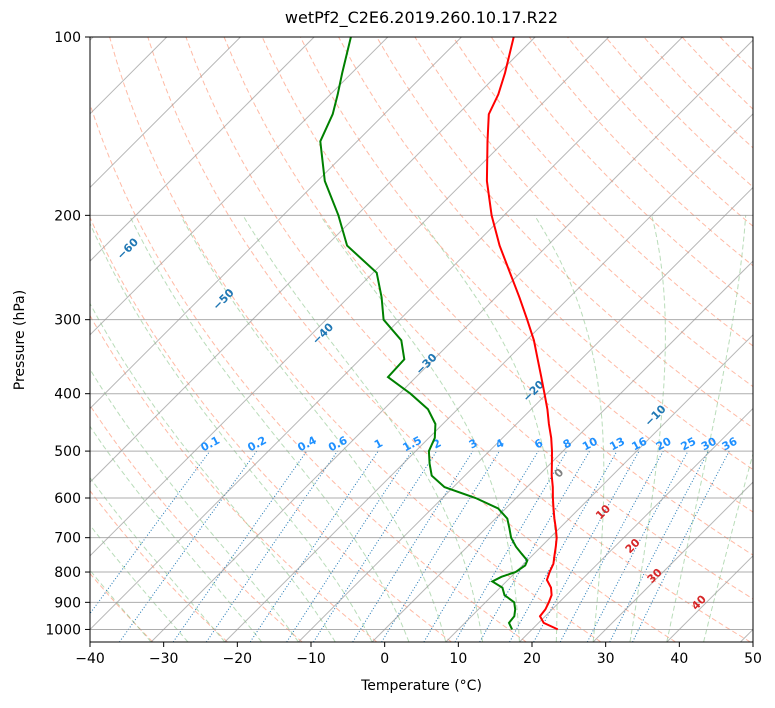  I want to click on moist-adiabat-label: 0, so click(559, 473).